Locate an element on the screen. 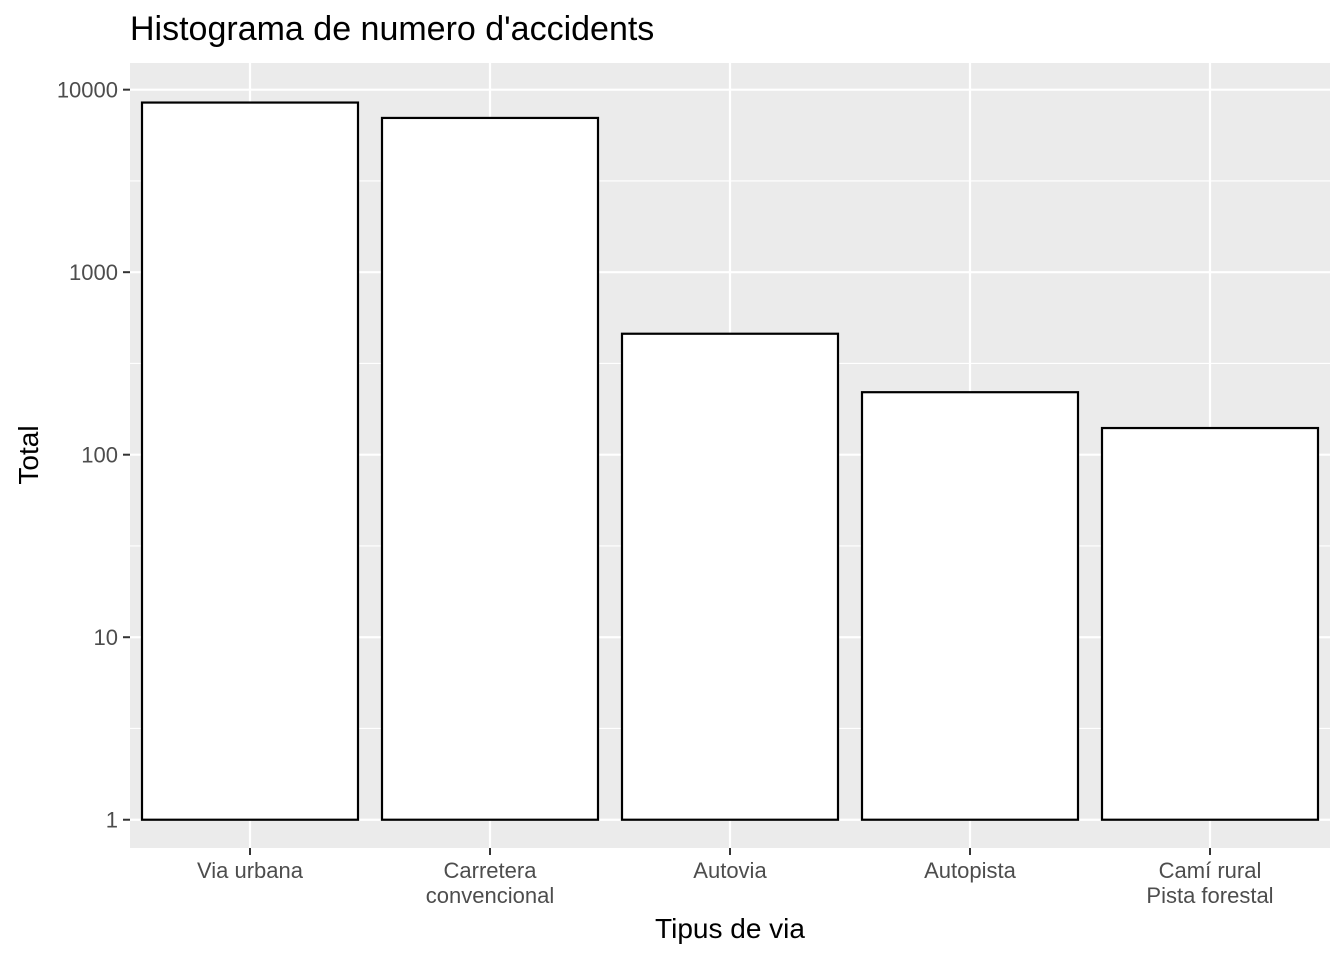 Image resolution: width=1344 pixels, height=960 pixels. chart-title: Histograma de numero d'accidents is located at coordinates (392, 29).